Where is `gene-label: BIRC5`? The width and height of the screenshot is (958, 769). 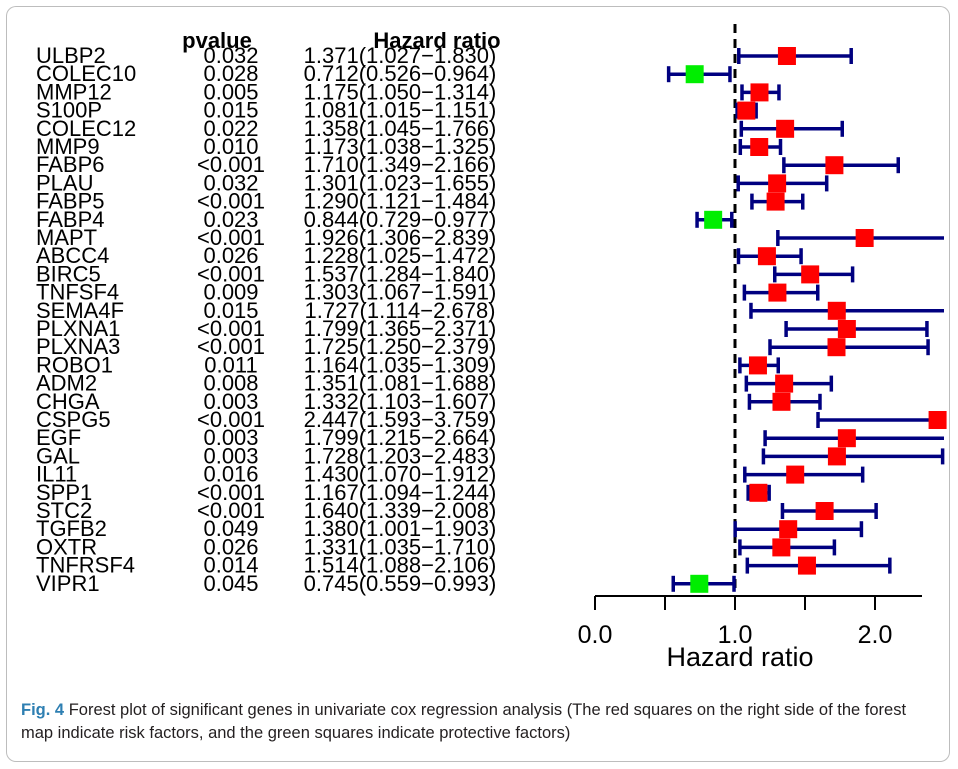
gene-label: BIRC5 is located at coordinates (68, 273).